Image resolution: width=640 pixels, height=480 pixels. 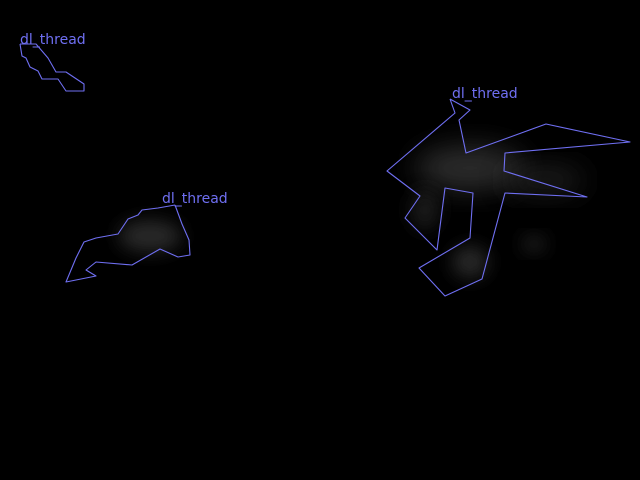 What do you see at coordinates (53, 40) in the screenshot?
I see `region-label-1: dl_thread` at bounding box center [53, 40].